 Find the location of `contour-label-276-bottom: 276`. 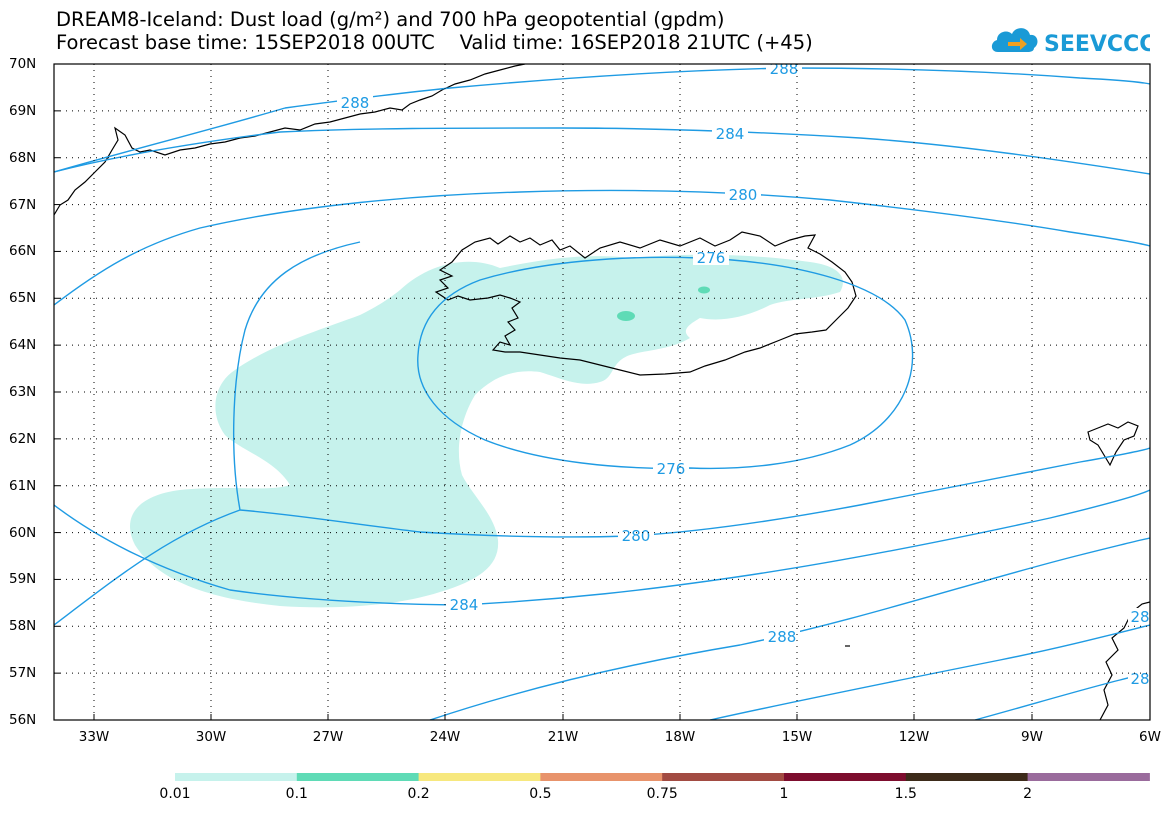

contour-label-276-bottom: 276 is located at coordinates (671, 469).